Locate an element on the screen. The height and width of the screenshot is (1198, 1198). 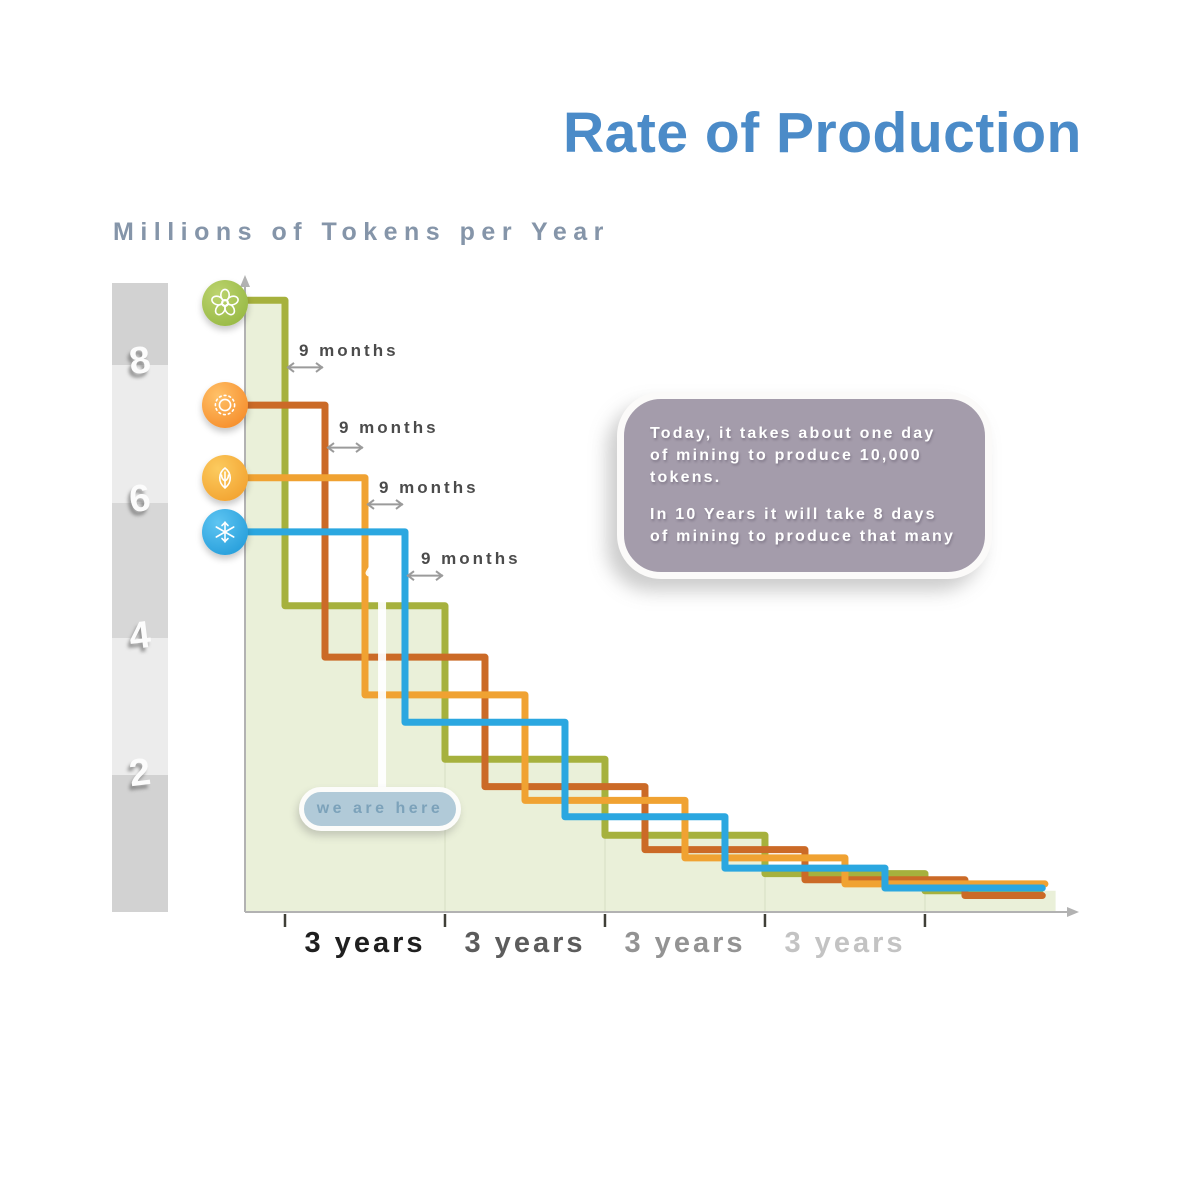
summer-sun-icon is located at coordinates (225, 405).